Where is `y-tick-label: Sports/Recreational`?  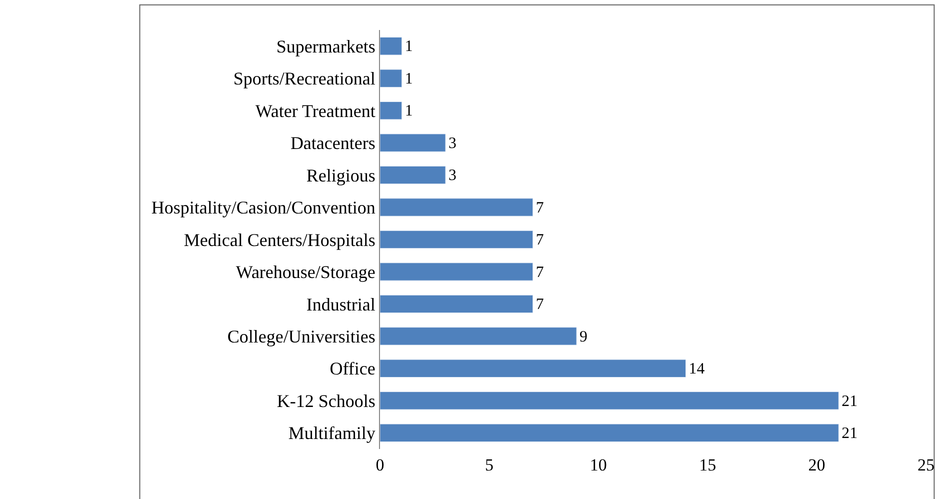 y-tick-label: Sports/Recreational is located at coordinates (304, 78).